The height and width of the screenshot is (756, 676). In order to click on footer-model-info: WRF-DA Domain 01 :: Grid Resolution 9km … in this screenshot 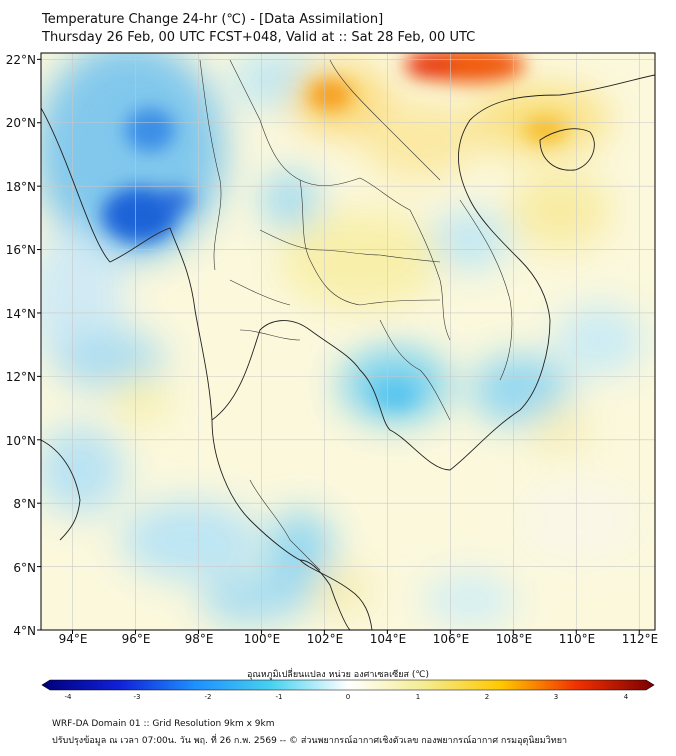, I will do `click(163, 724)`.